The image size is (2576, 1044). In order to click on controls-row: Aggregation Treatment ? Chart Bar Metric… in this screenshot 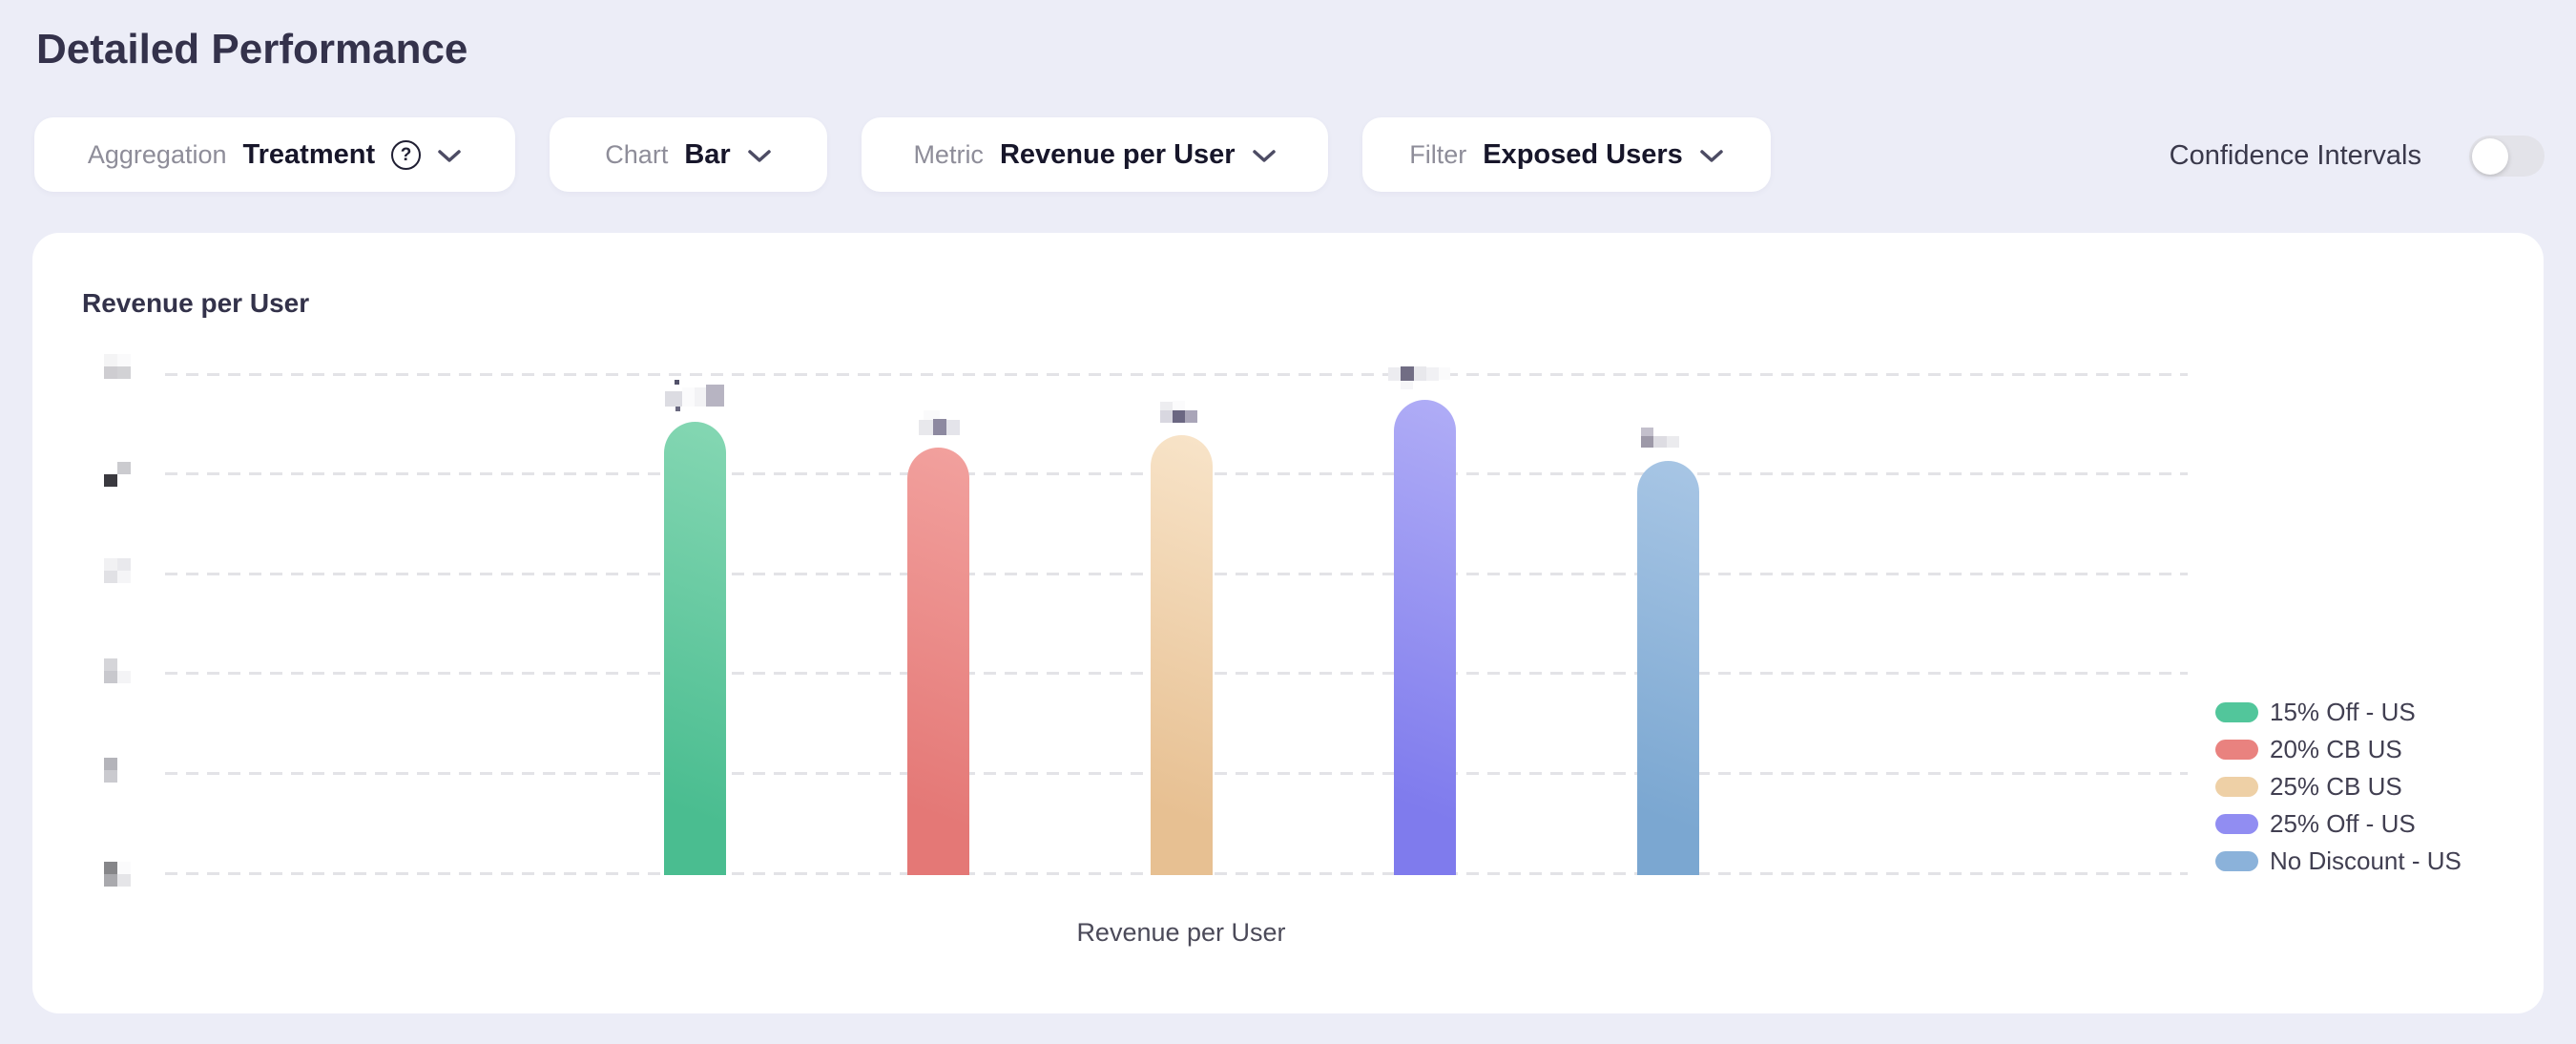, I will do `click(902, 154)`.